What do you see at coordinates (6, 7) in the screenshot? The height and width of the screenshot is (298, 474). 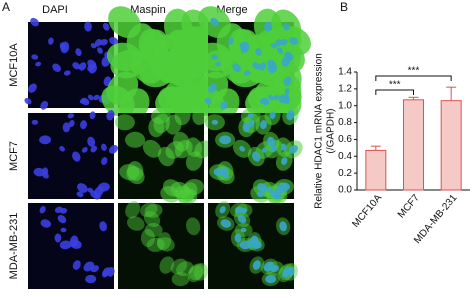 I see `panel-letter: A` at bounding box center [6, 7].